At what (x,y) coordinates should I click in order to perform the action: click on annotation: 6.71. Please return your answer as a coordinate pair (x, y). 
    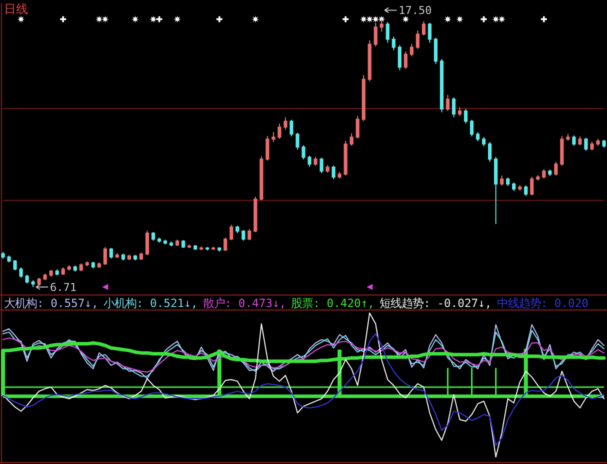
    Looking at the image, I should click on (63, 287).